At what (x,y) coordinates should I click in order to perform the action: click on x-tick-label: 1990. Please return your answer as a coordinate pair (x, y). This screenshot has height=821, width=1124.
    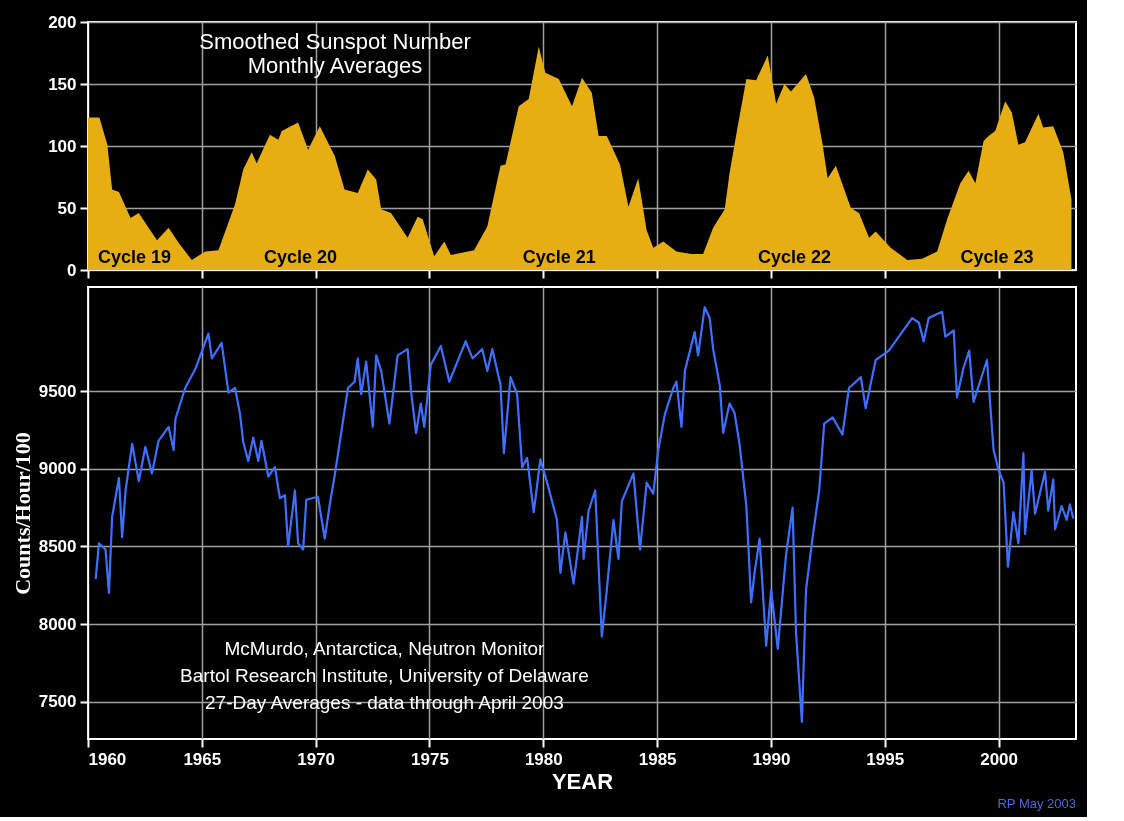
    Looking at the image, I should click on (771, 759).